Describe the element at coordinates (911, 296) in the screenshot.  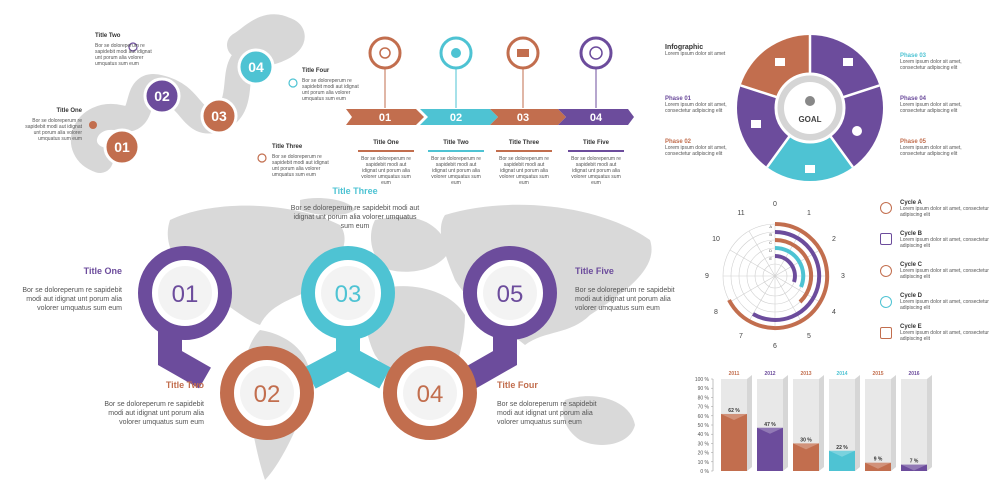
I see `cycle-d-title: Cycle D` at that location.